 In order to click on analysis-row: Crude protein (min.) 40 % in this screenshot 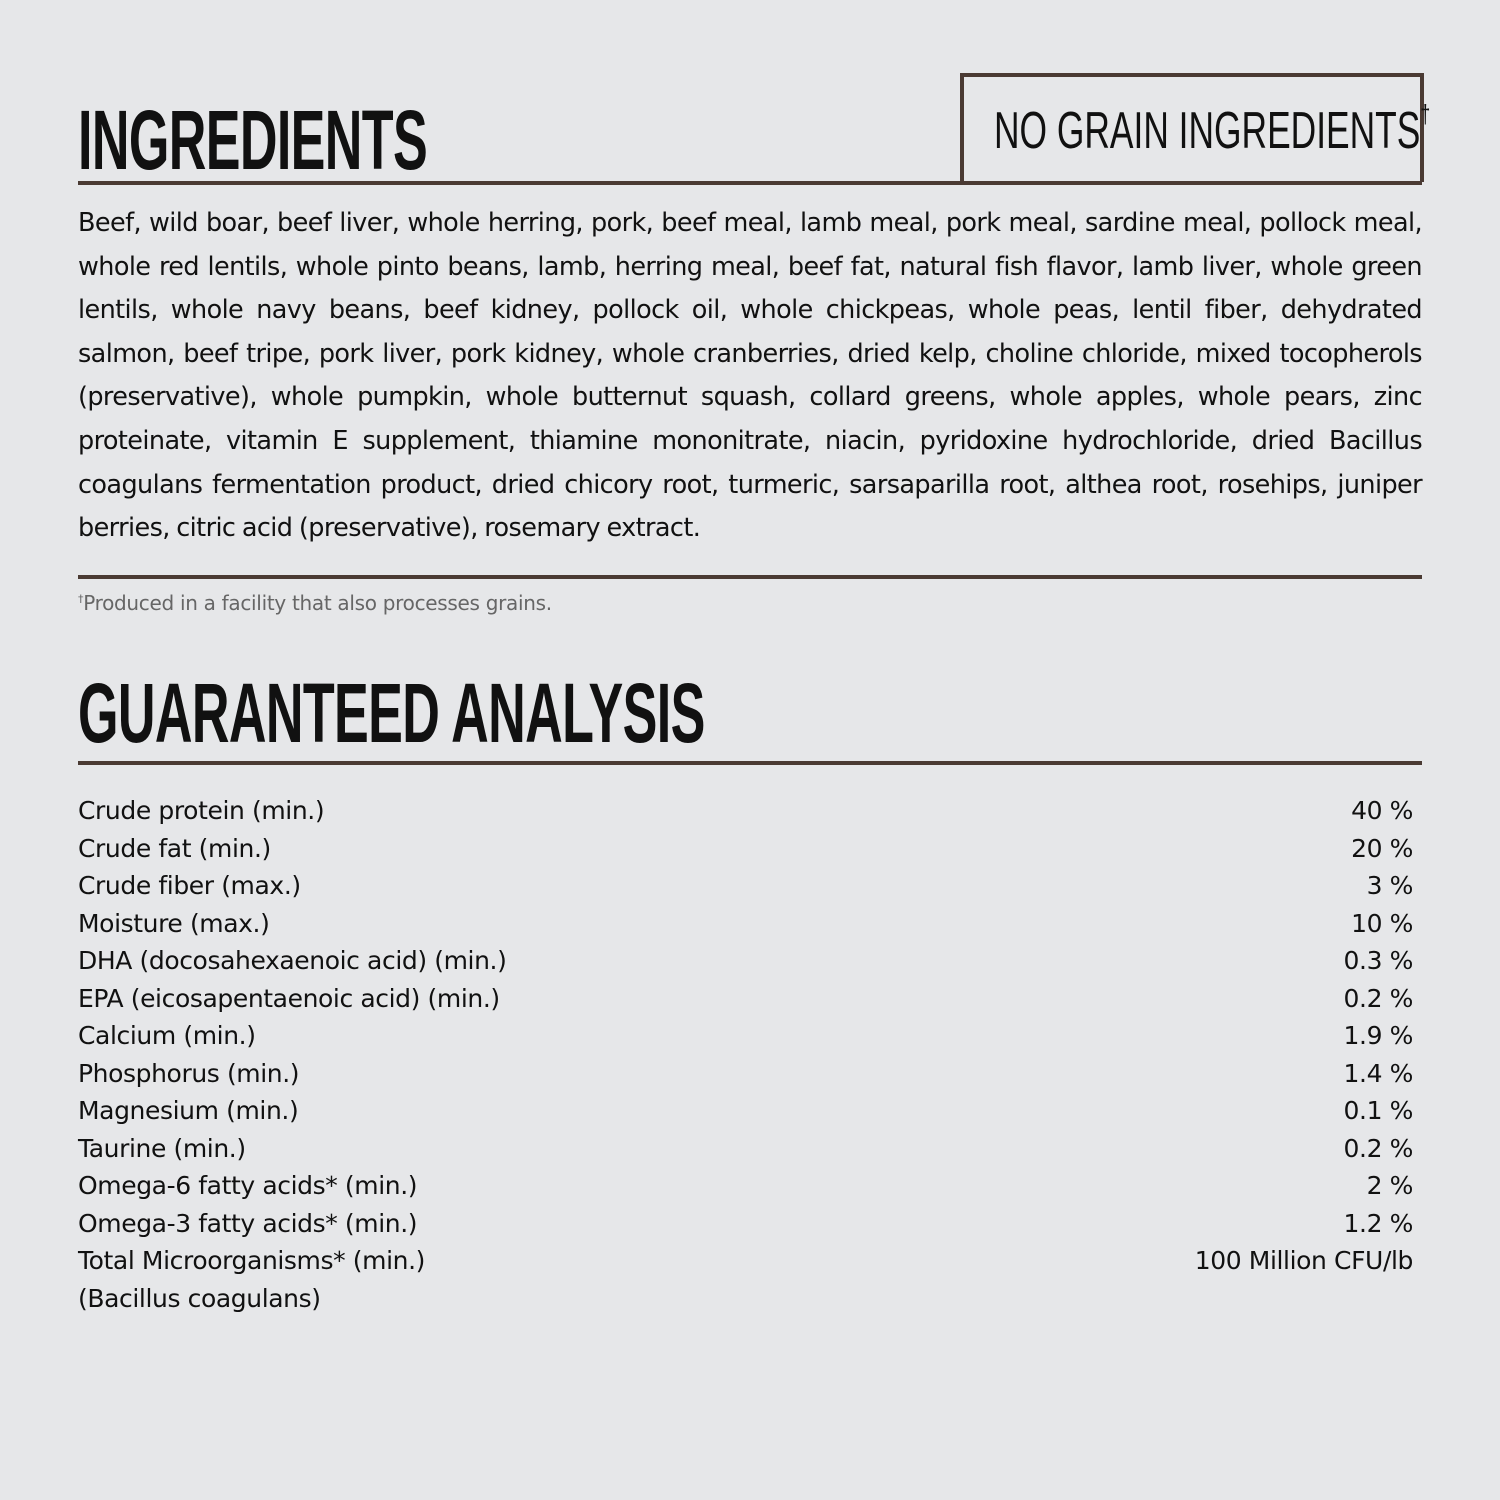, I will do `click(745, 811)`.